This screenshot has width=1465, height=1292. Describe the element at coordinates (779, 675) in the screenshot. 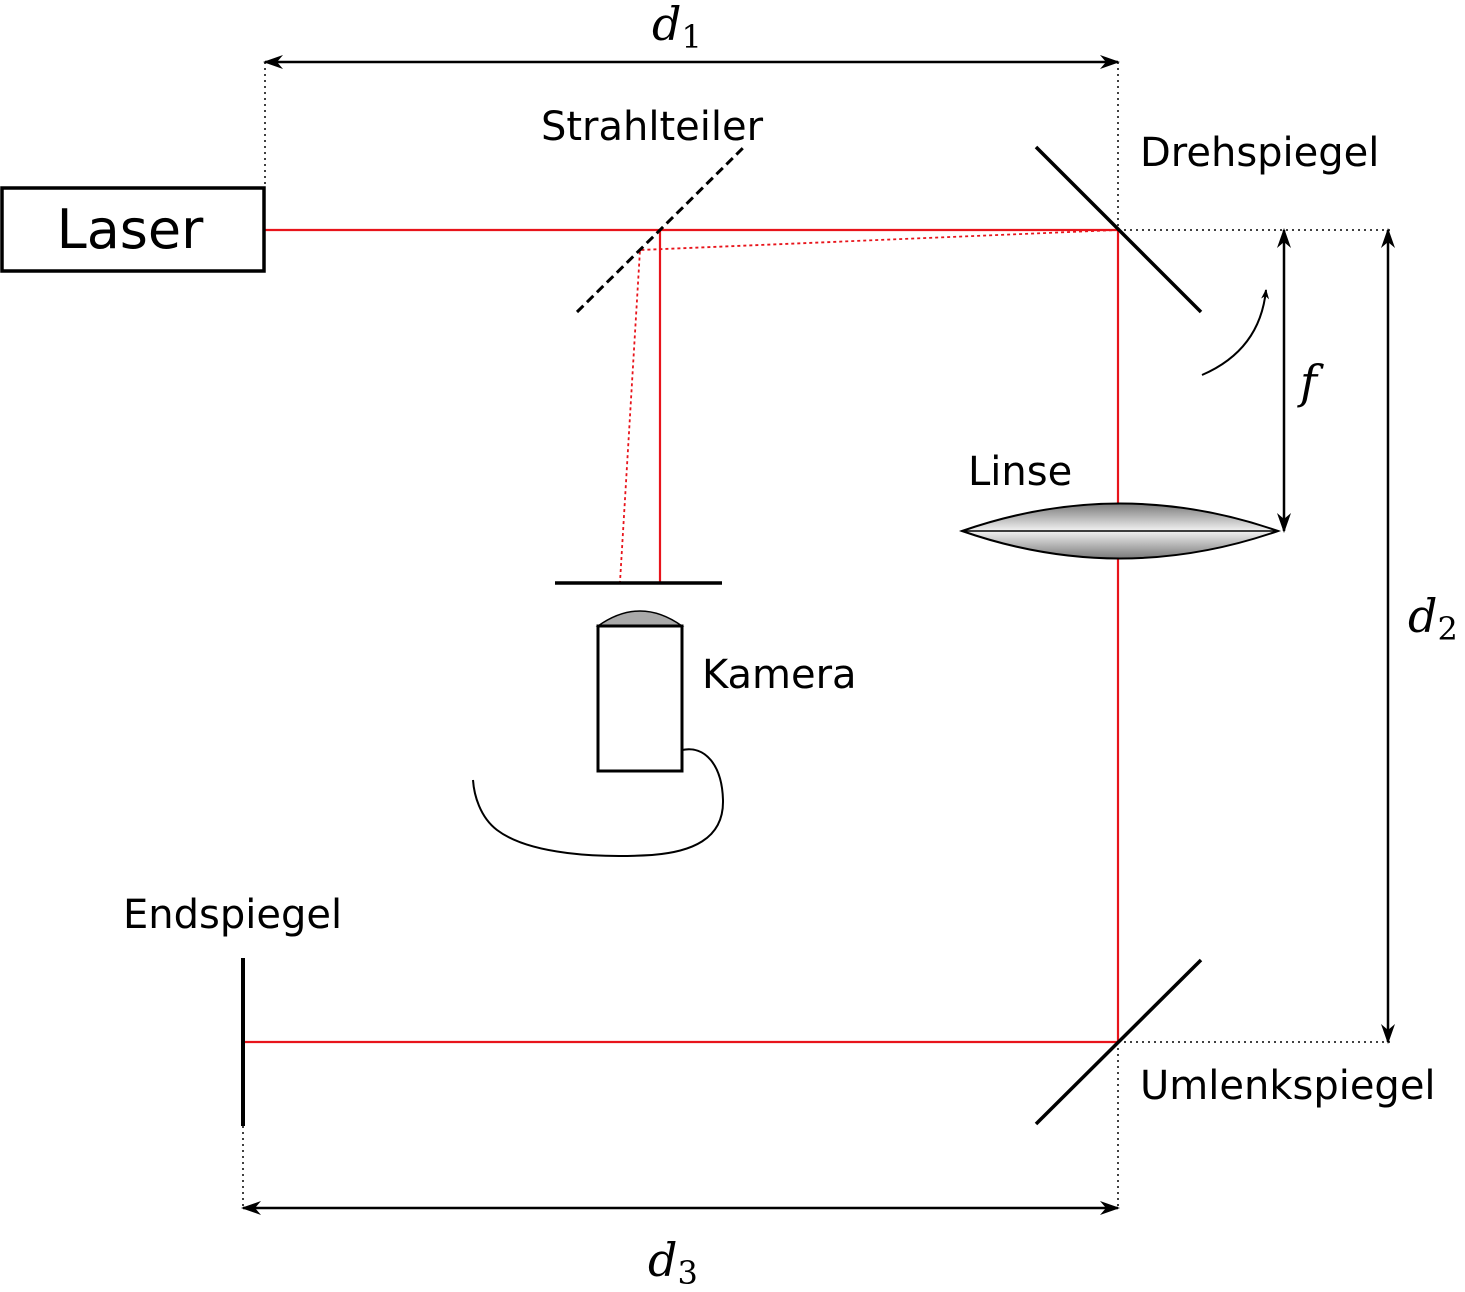

I see `camera-label: Kamera` at that location.